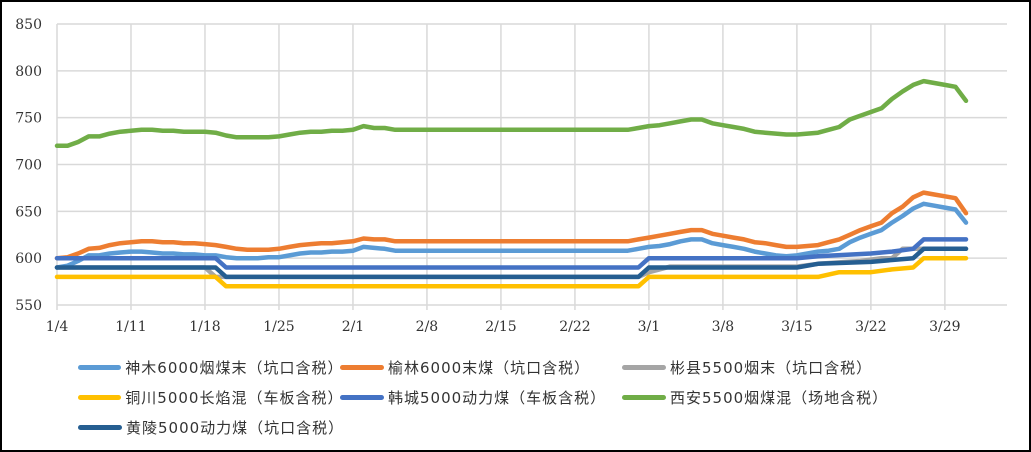 The width and height of the screenshot is (1031, 452). Describe the element at coordinates (500, 327) in the screenshot. I see `x-tick-label: 2/15` at that location.